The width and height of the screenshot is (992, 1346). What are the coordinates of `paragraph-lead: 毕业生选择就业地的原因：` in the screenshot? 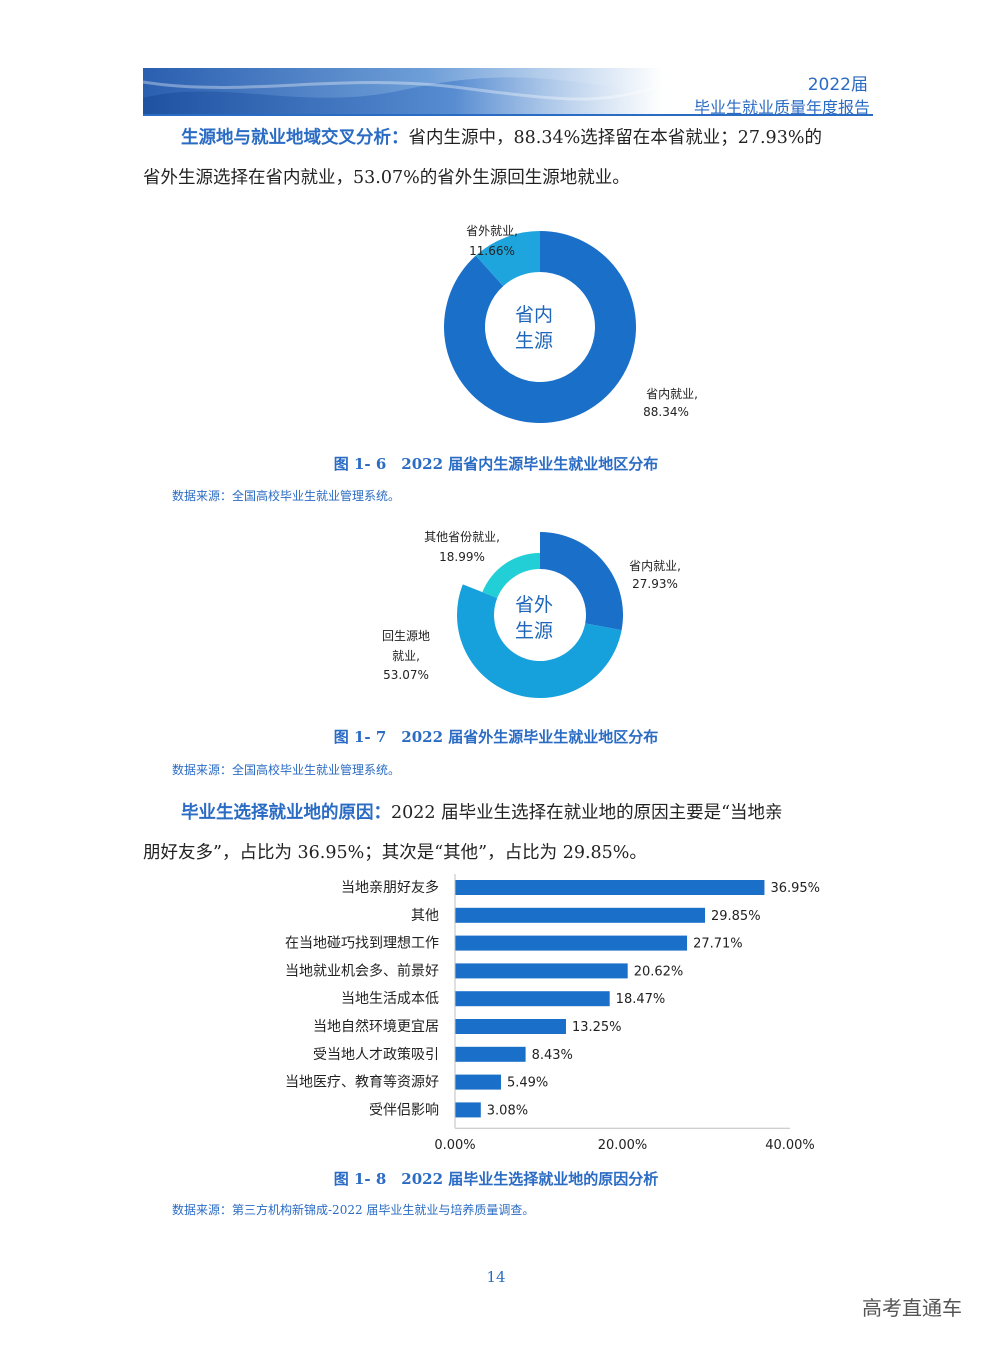 It's located at (286, 813).